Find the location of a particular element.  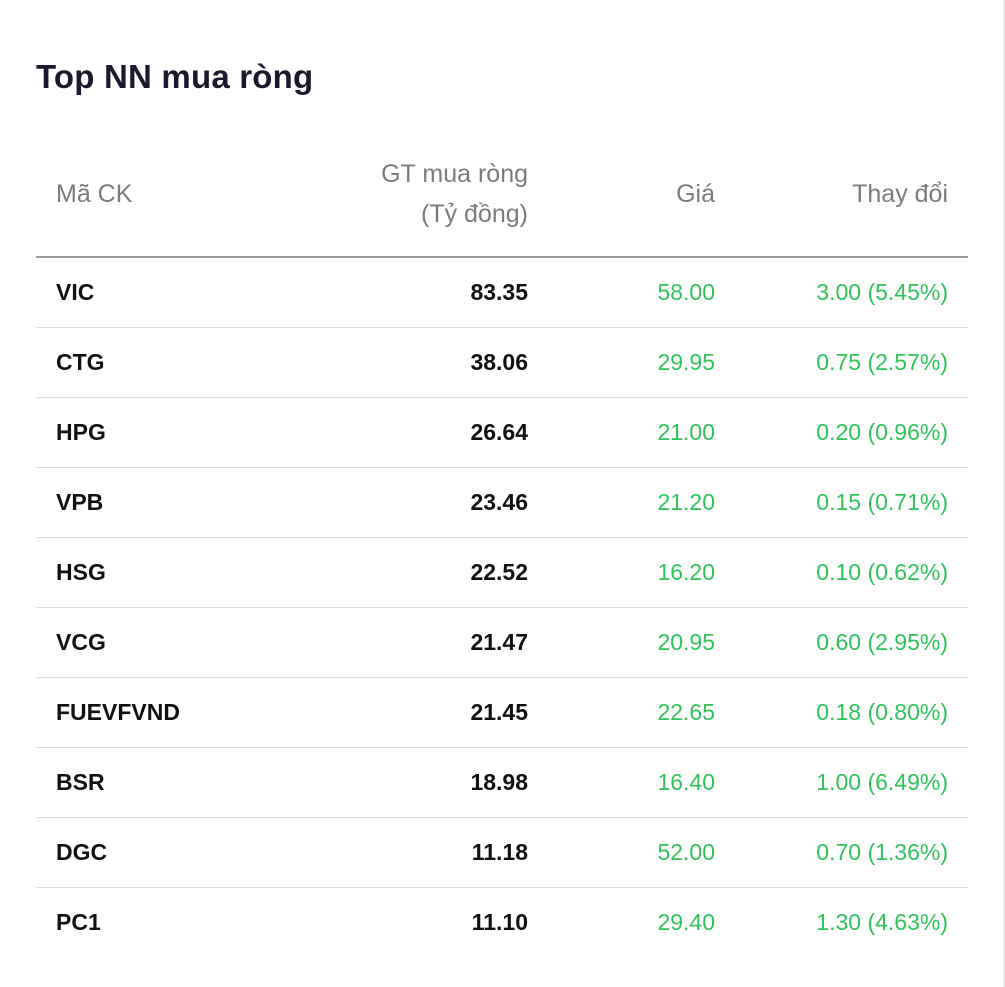

table-row: VPB 23.46 21.20 0.15 (0.71%) is located at coordinates (502, 503).